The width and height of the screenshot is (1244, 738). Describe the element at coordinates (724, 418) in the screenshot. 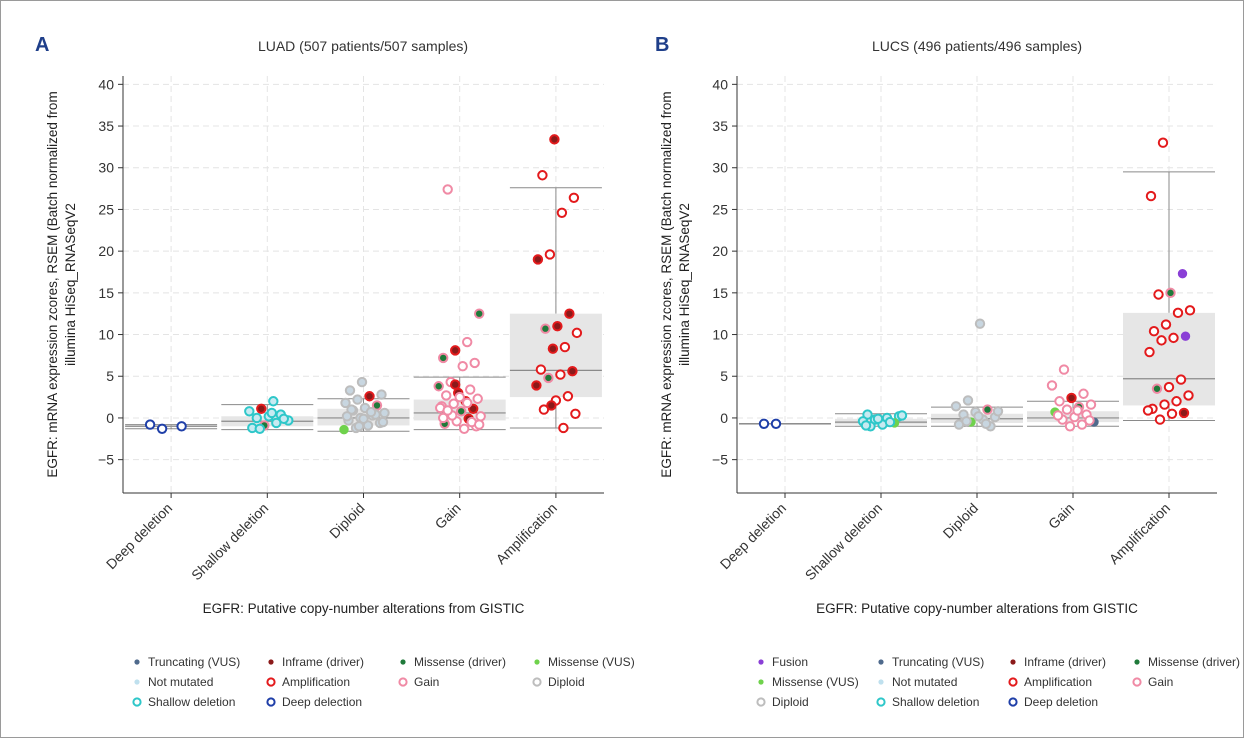

I see `y-tick-label: 0` at that location.